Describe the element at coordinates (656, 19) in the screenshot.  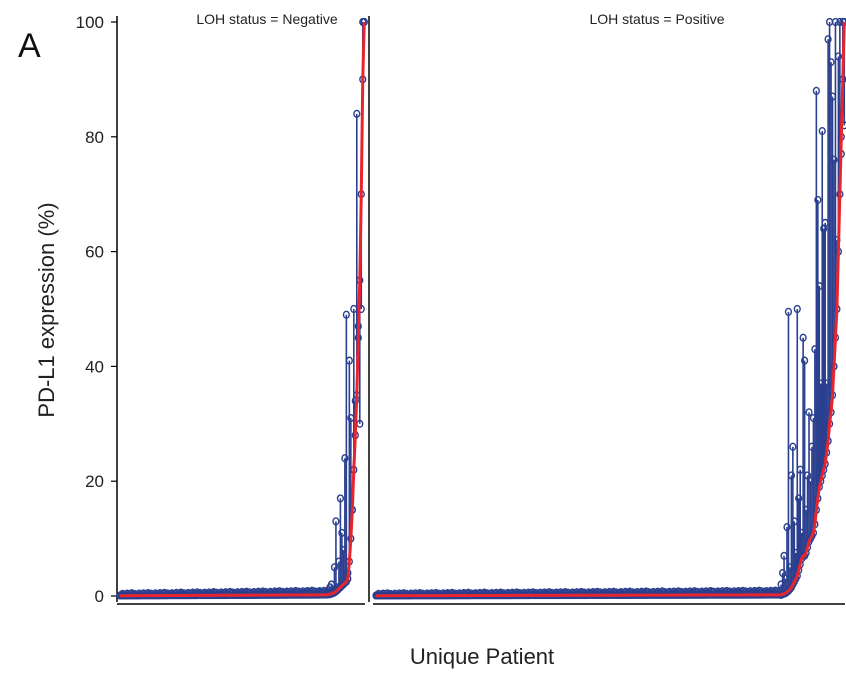
I see `facet-strip-label: LOH status = Positive` at that location.